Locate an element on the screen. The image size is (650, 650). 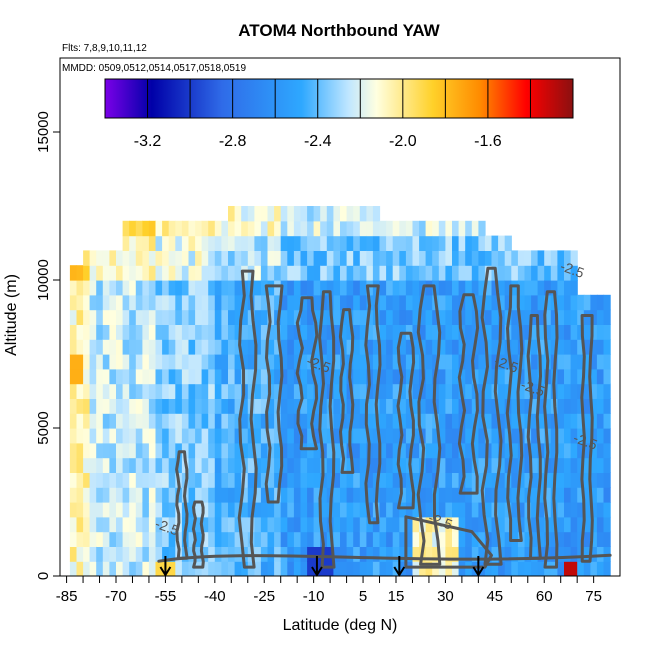
y-axis-label: Altitude (m) is located at coordinates (11, 315).